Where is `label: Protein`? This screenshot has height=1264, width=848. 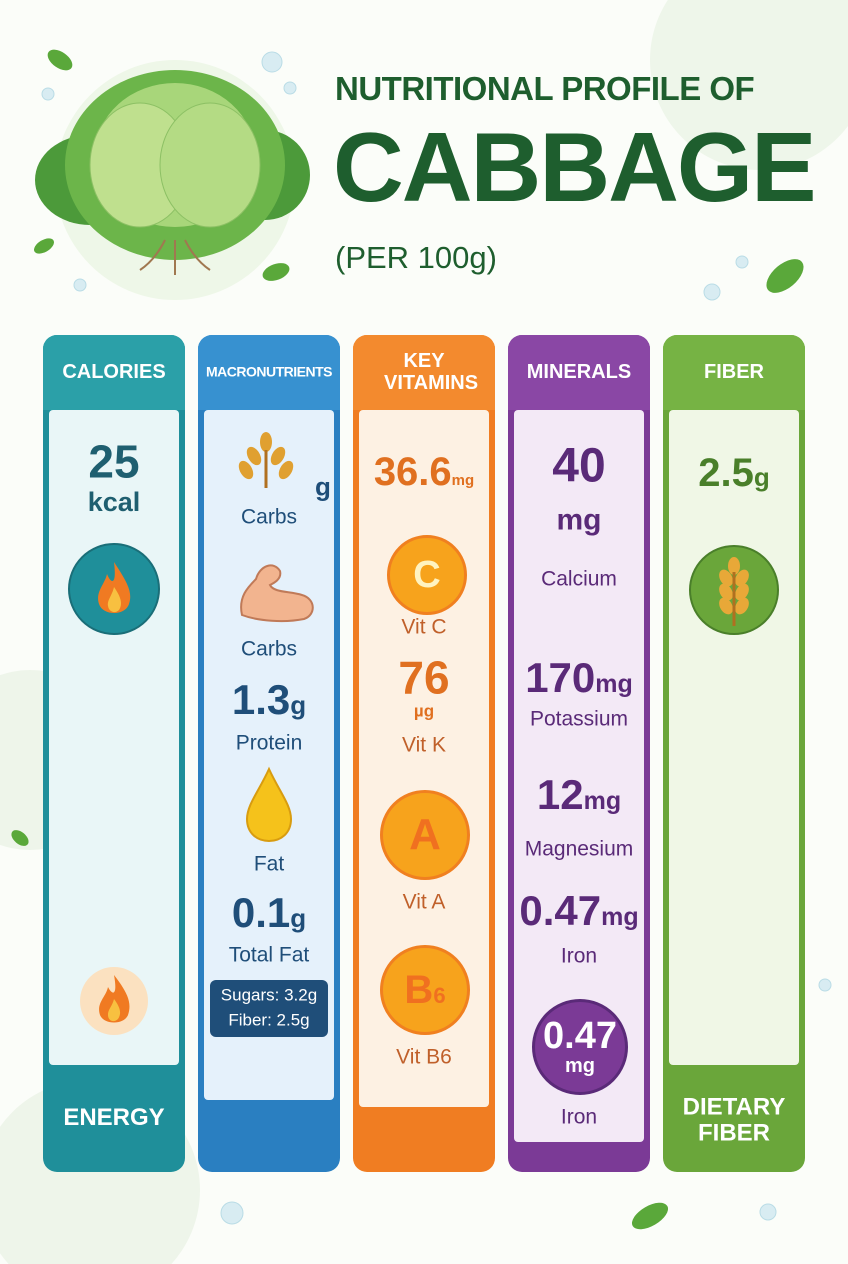 label: Protein is located at coordinates (269, 743).